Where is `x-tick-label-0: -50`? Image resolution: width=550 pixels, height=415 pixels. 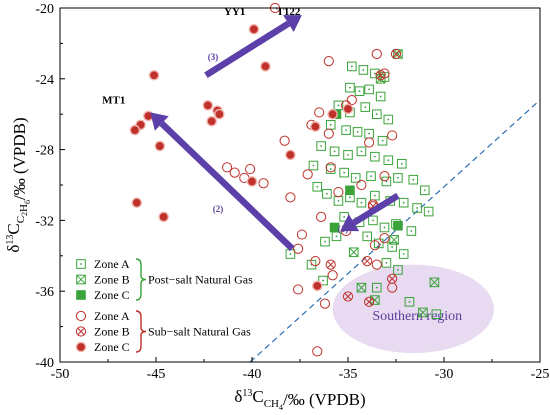 x-tick-label-0: -50 is located at coordinates (60, 374).